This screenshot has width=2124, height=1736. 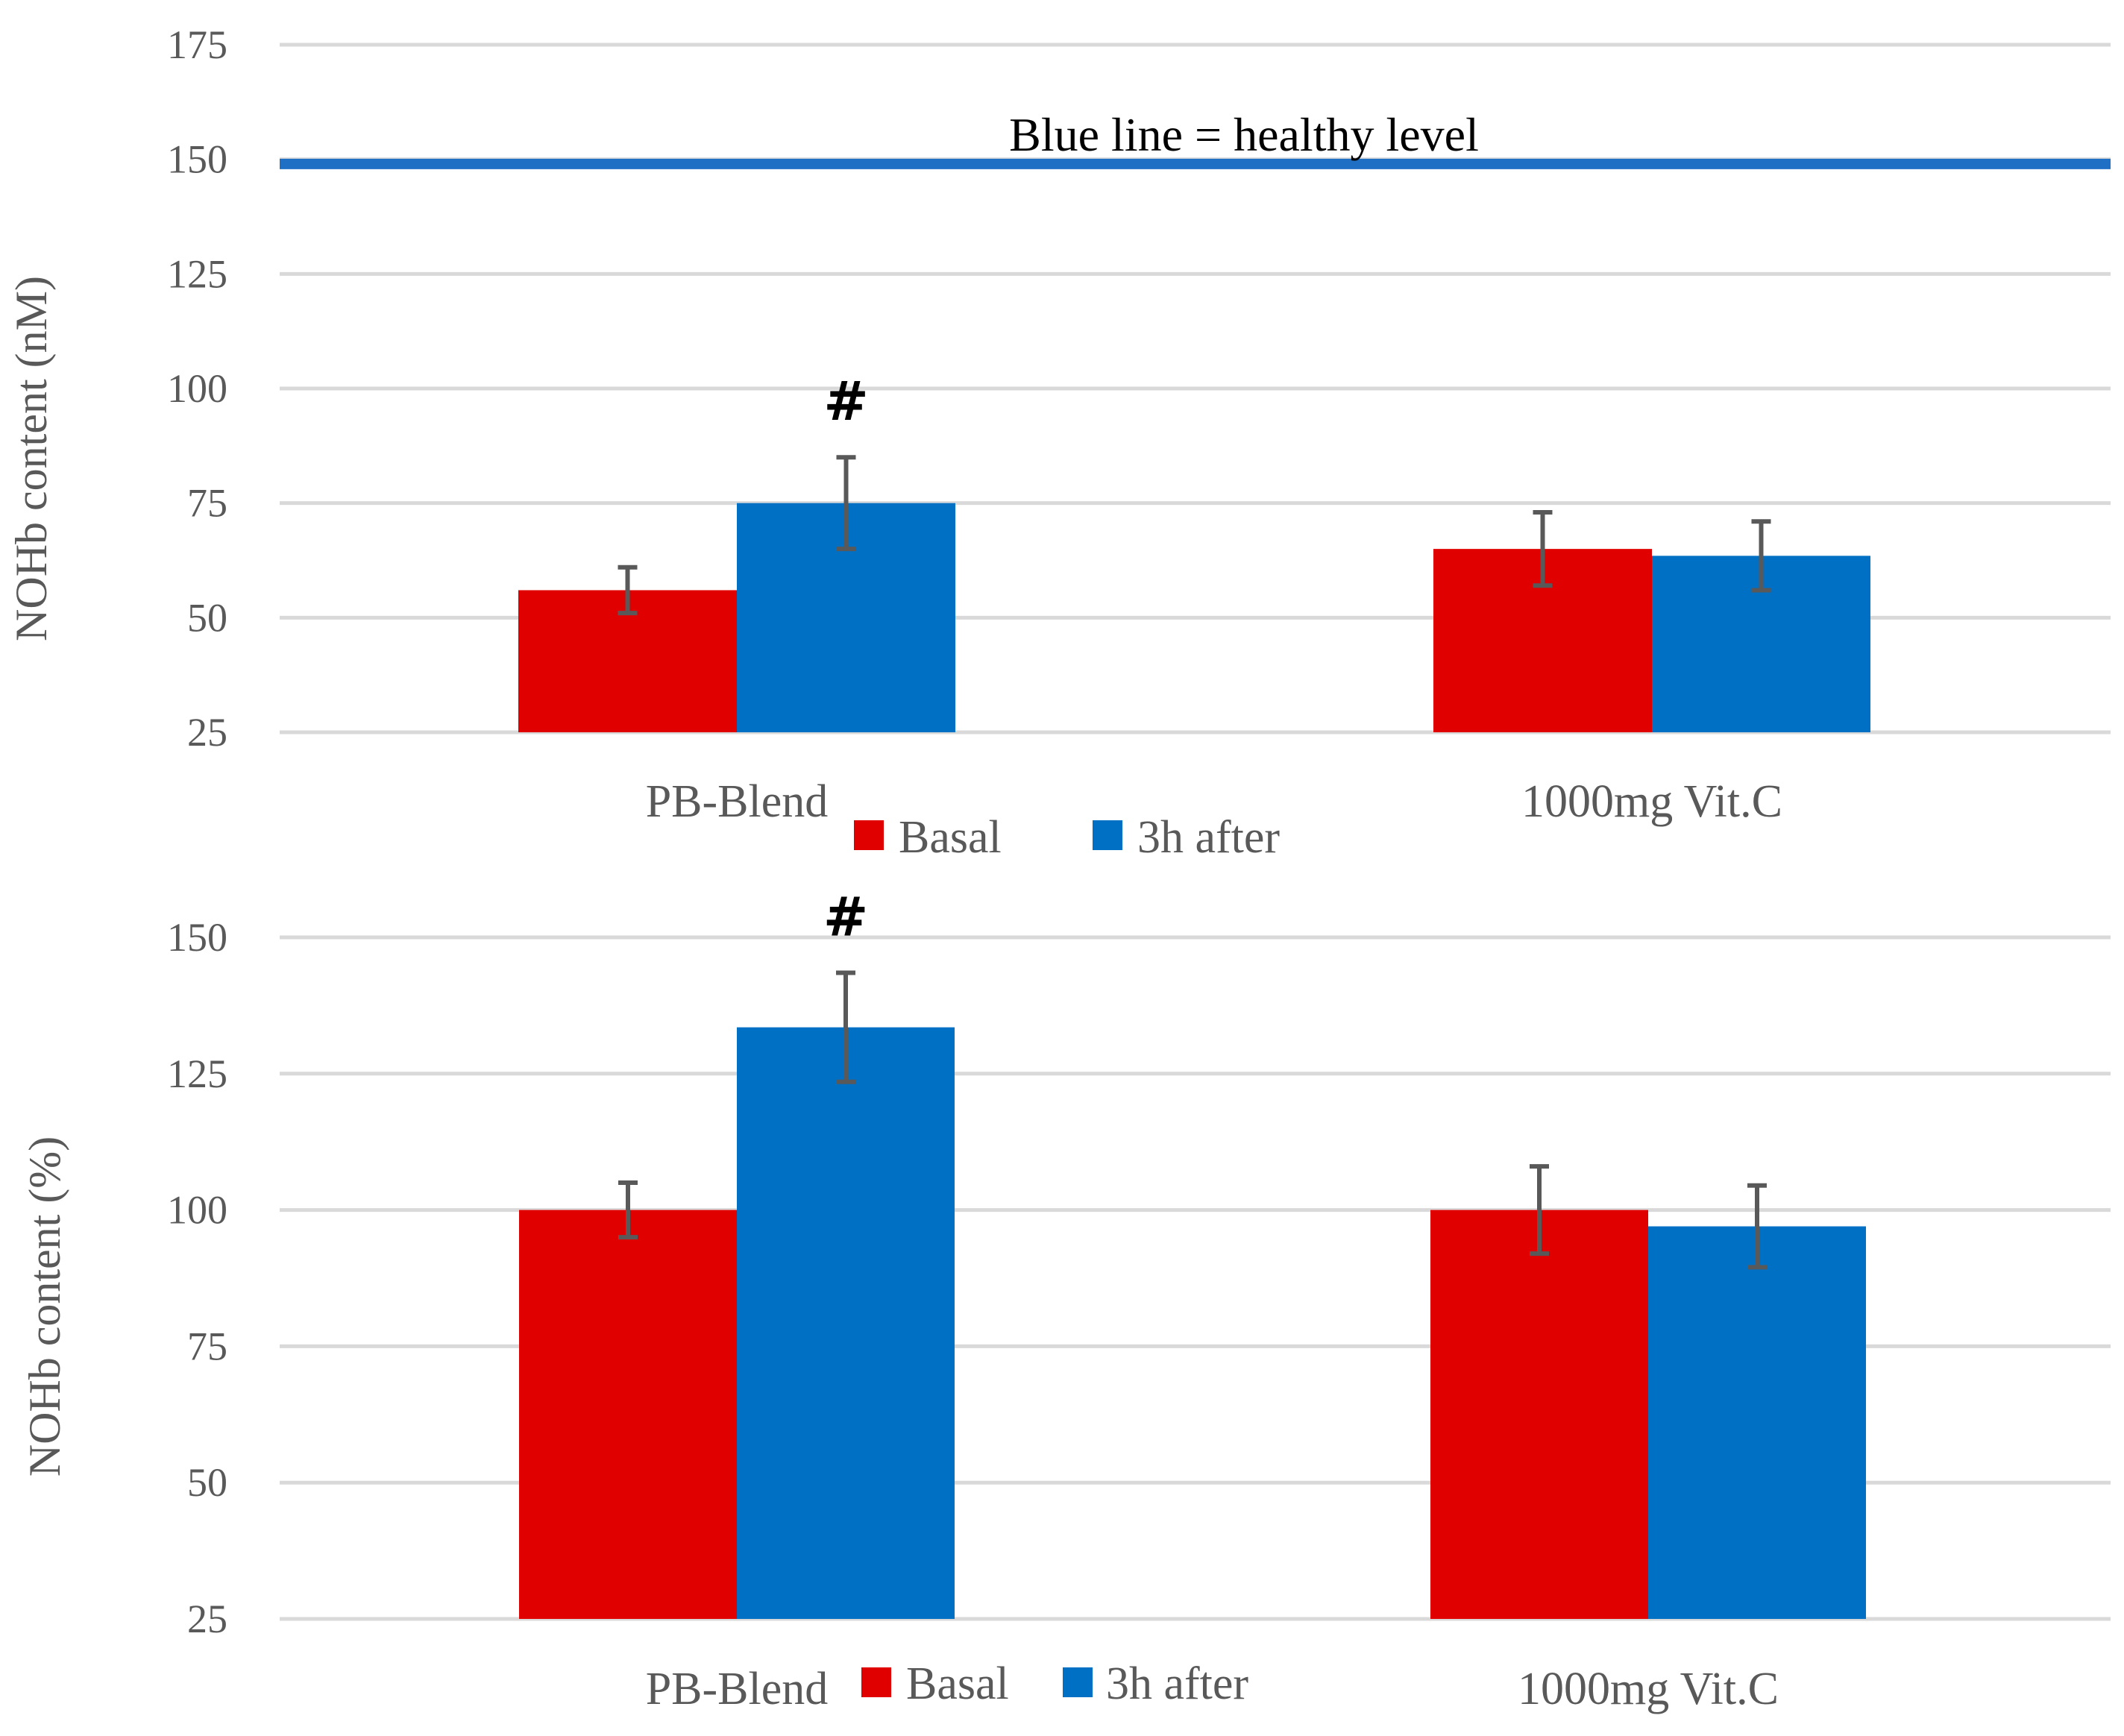 I want to click on bottom-chart-significance: #, so click(x=845, y=918).